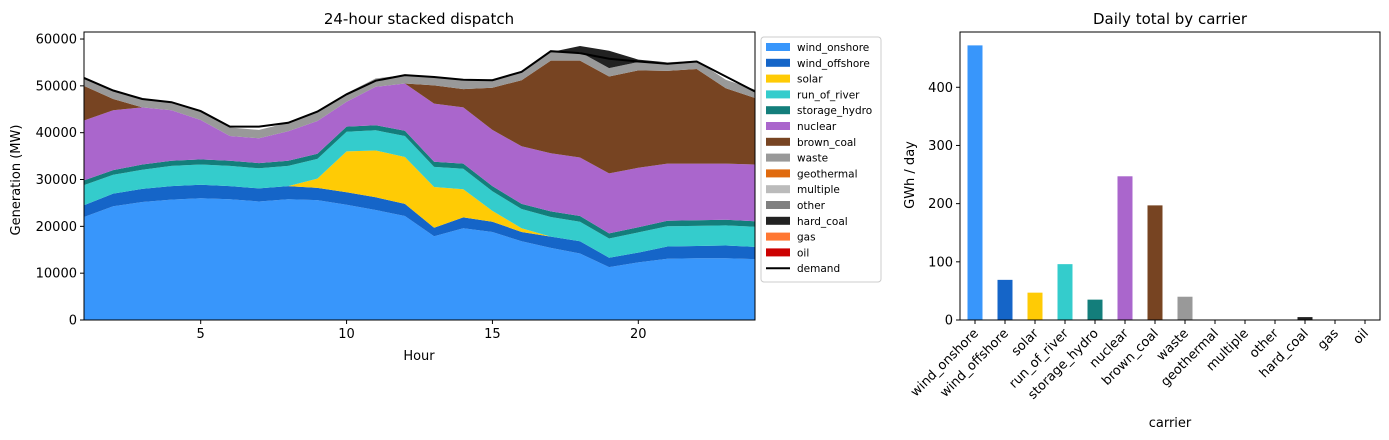 This screenshot has height=440, width=1389. I want to click on y-tick-label: 10000, so click(56, 274).